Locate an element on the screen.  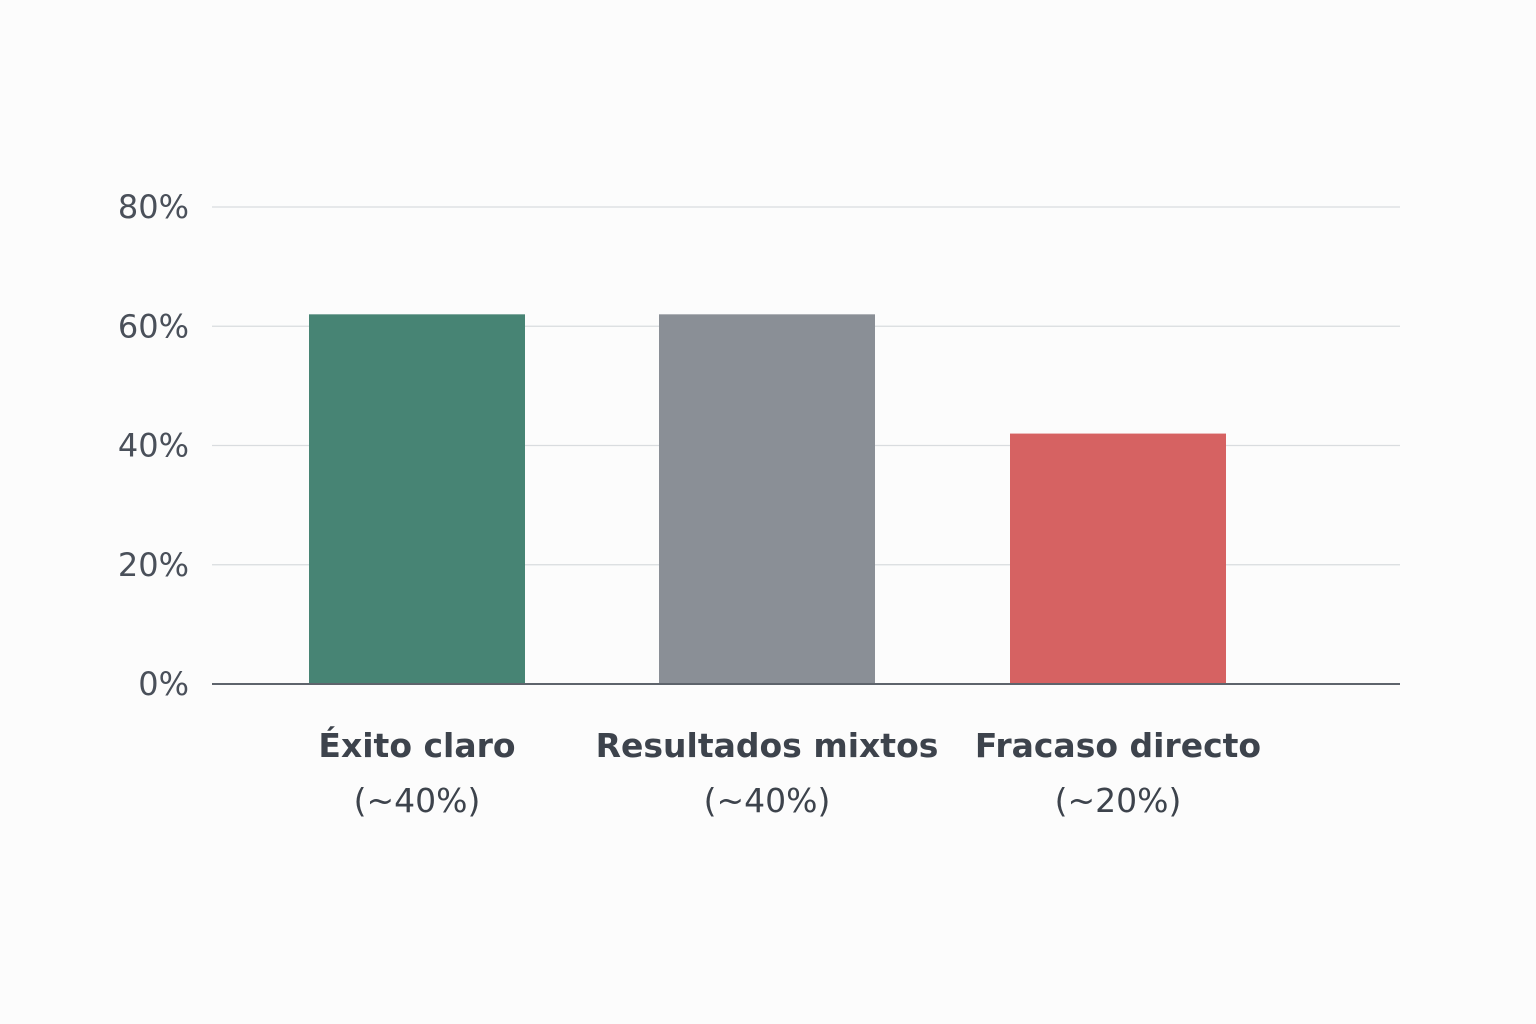
category-label: Resultados mixtos is located at coordinates (767, 745).